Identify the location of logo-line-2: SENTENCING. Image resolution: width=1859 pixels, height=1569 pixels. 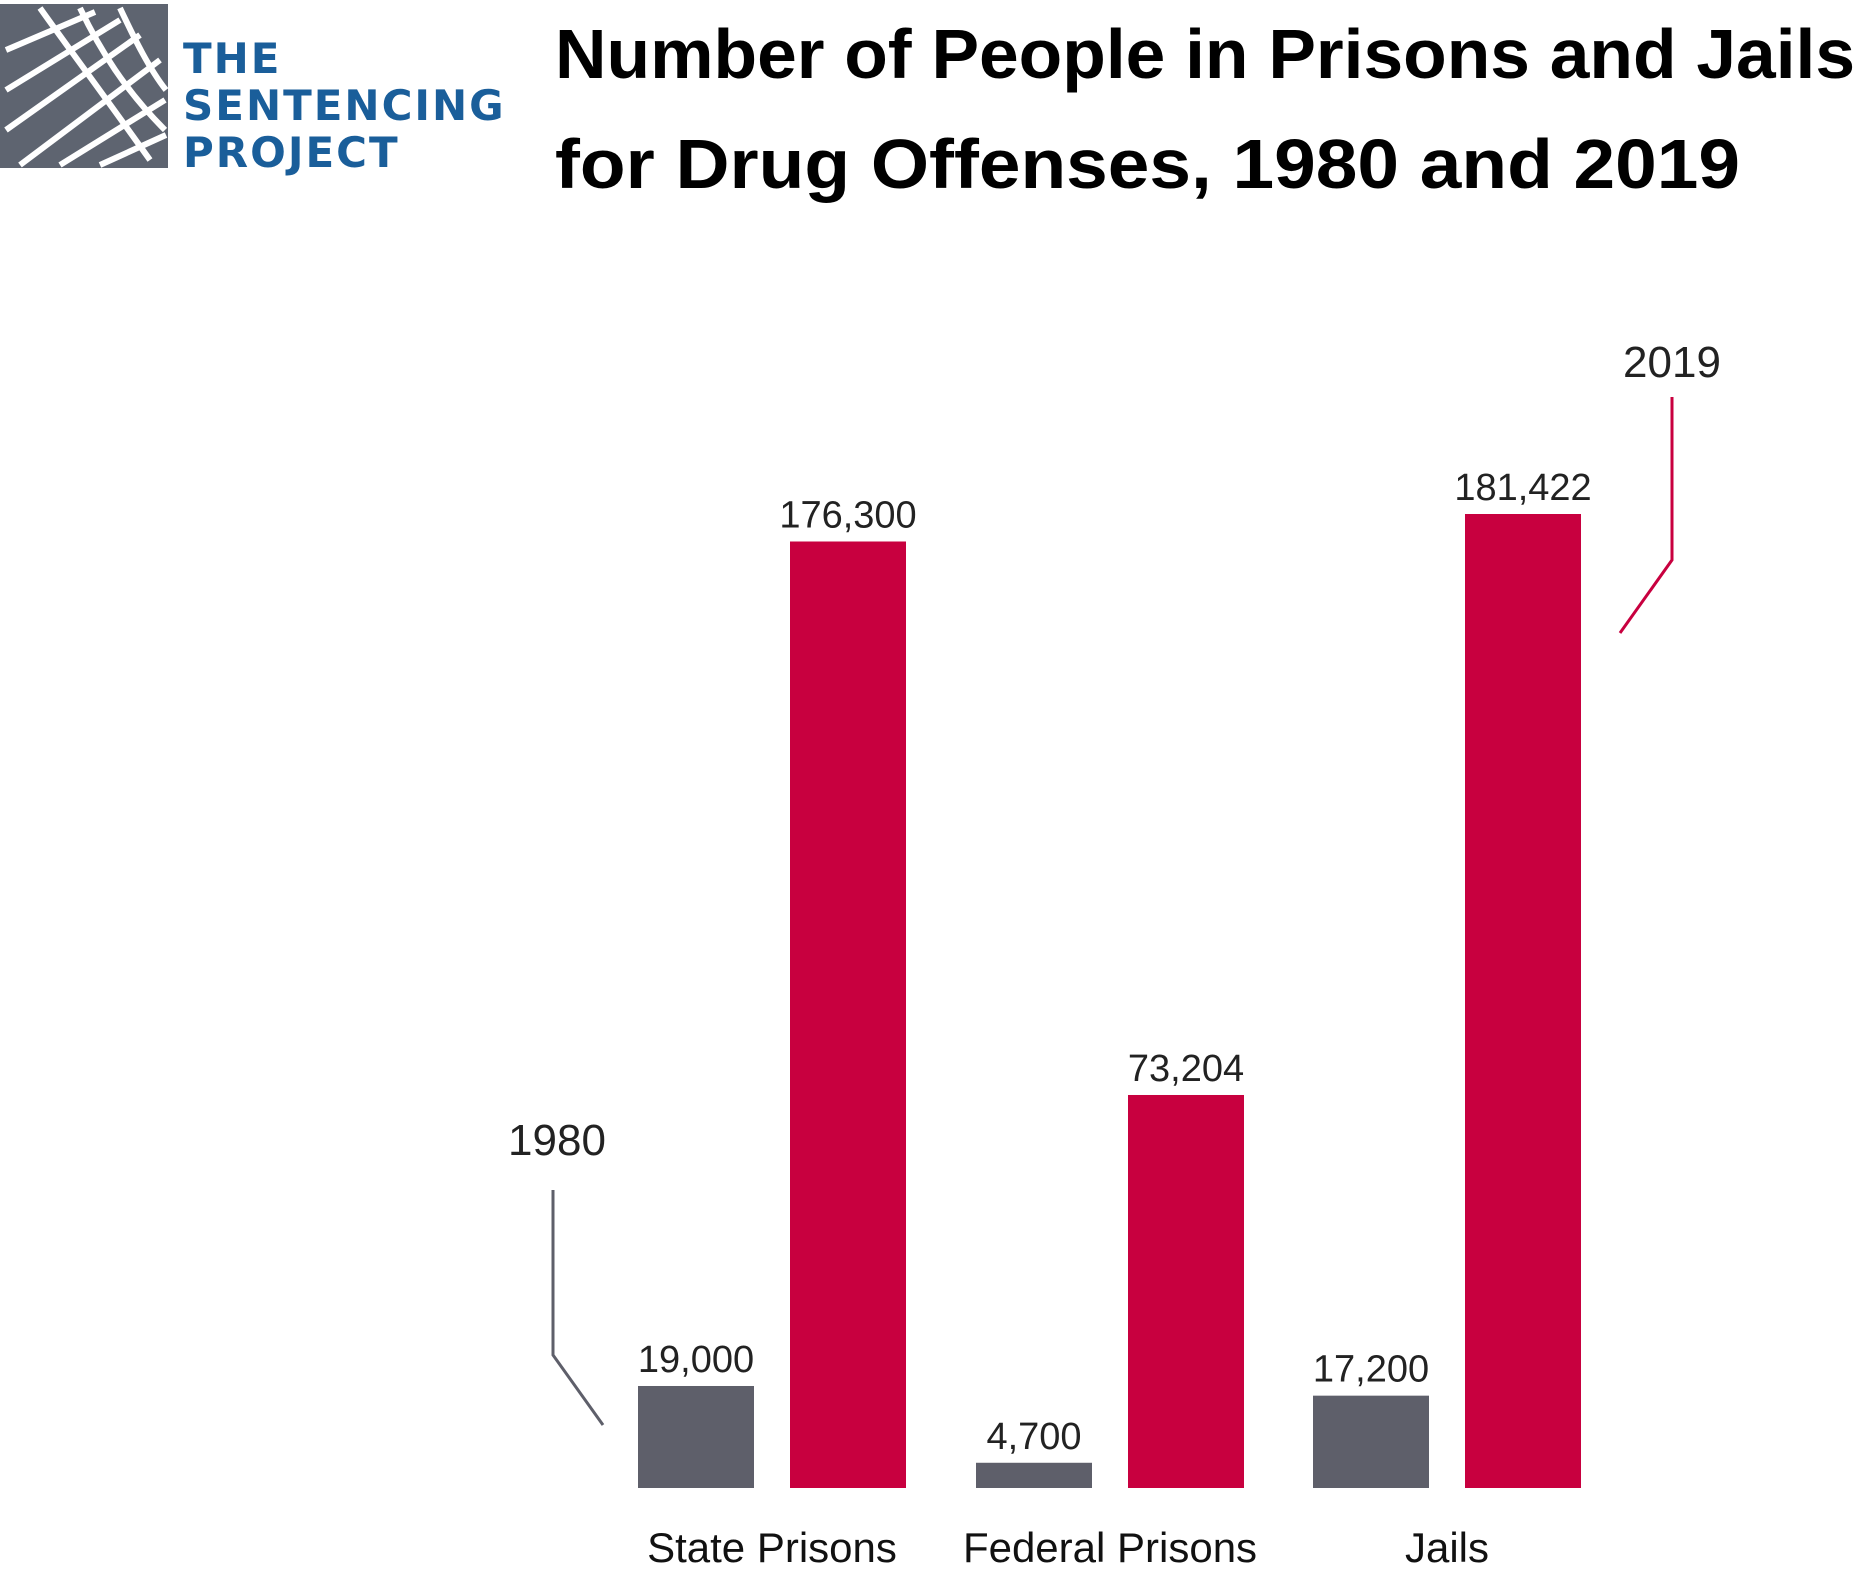
(344, 105).